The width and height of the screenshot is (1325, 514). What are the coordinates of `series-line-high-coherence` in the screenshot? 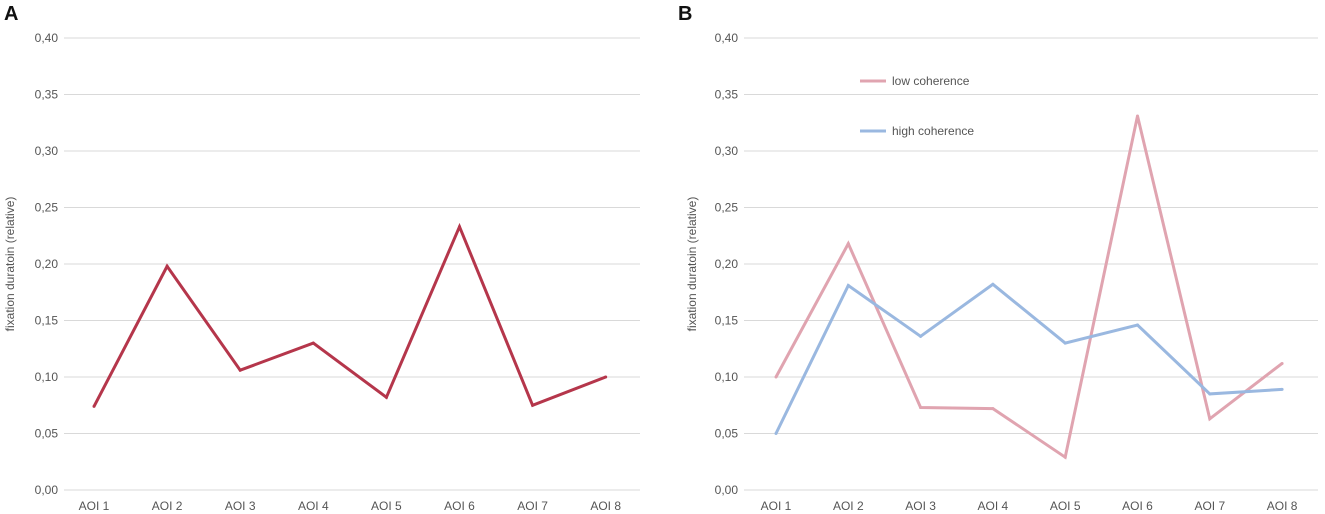 It's located at (1028, 358).